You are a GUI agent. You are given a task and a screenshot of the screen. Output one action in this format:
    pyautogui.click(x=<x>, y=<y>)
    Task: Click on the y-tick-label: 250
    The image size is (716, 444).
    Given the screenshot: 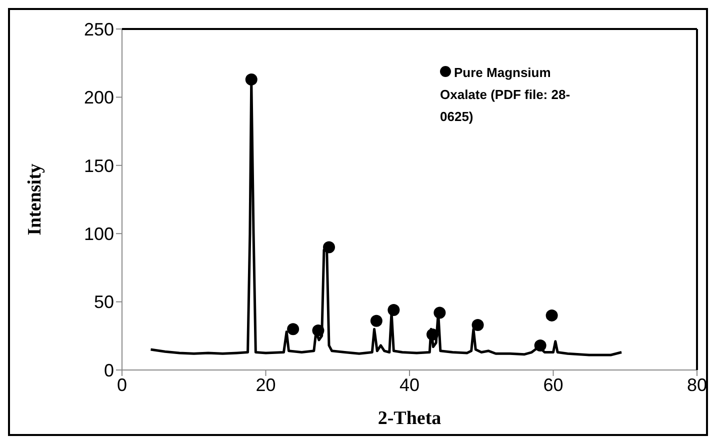 What is the action you would take?
    pyautogui.click(x=99, y=29)
    